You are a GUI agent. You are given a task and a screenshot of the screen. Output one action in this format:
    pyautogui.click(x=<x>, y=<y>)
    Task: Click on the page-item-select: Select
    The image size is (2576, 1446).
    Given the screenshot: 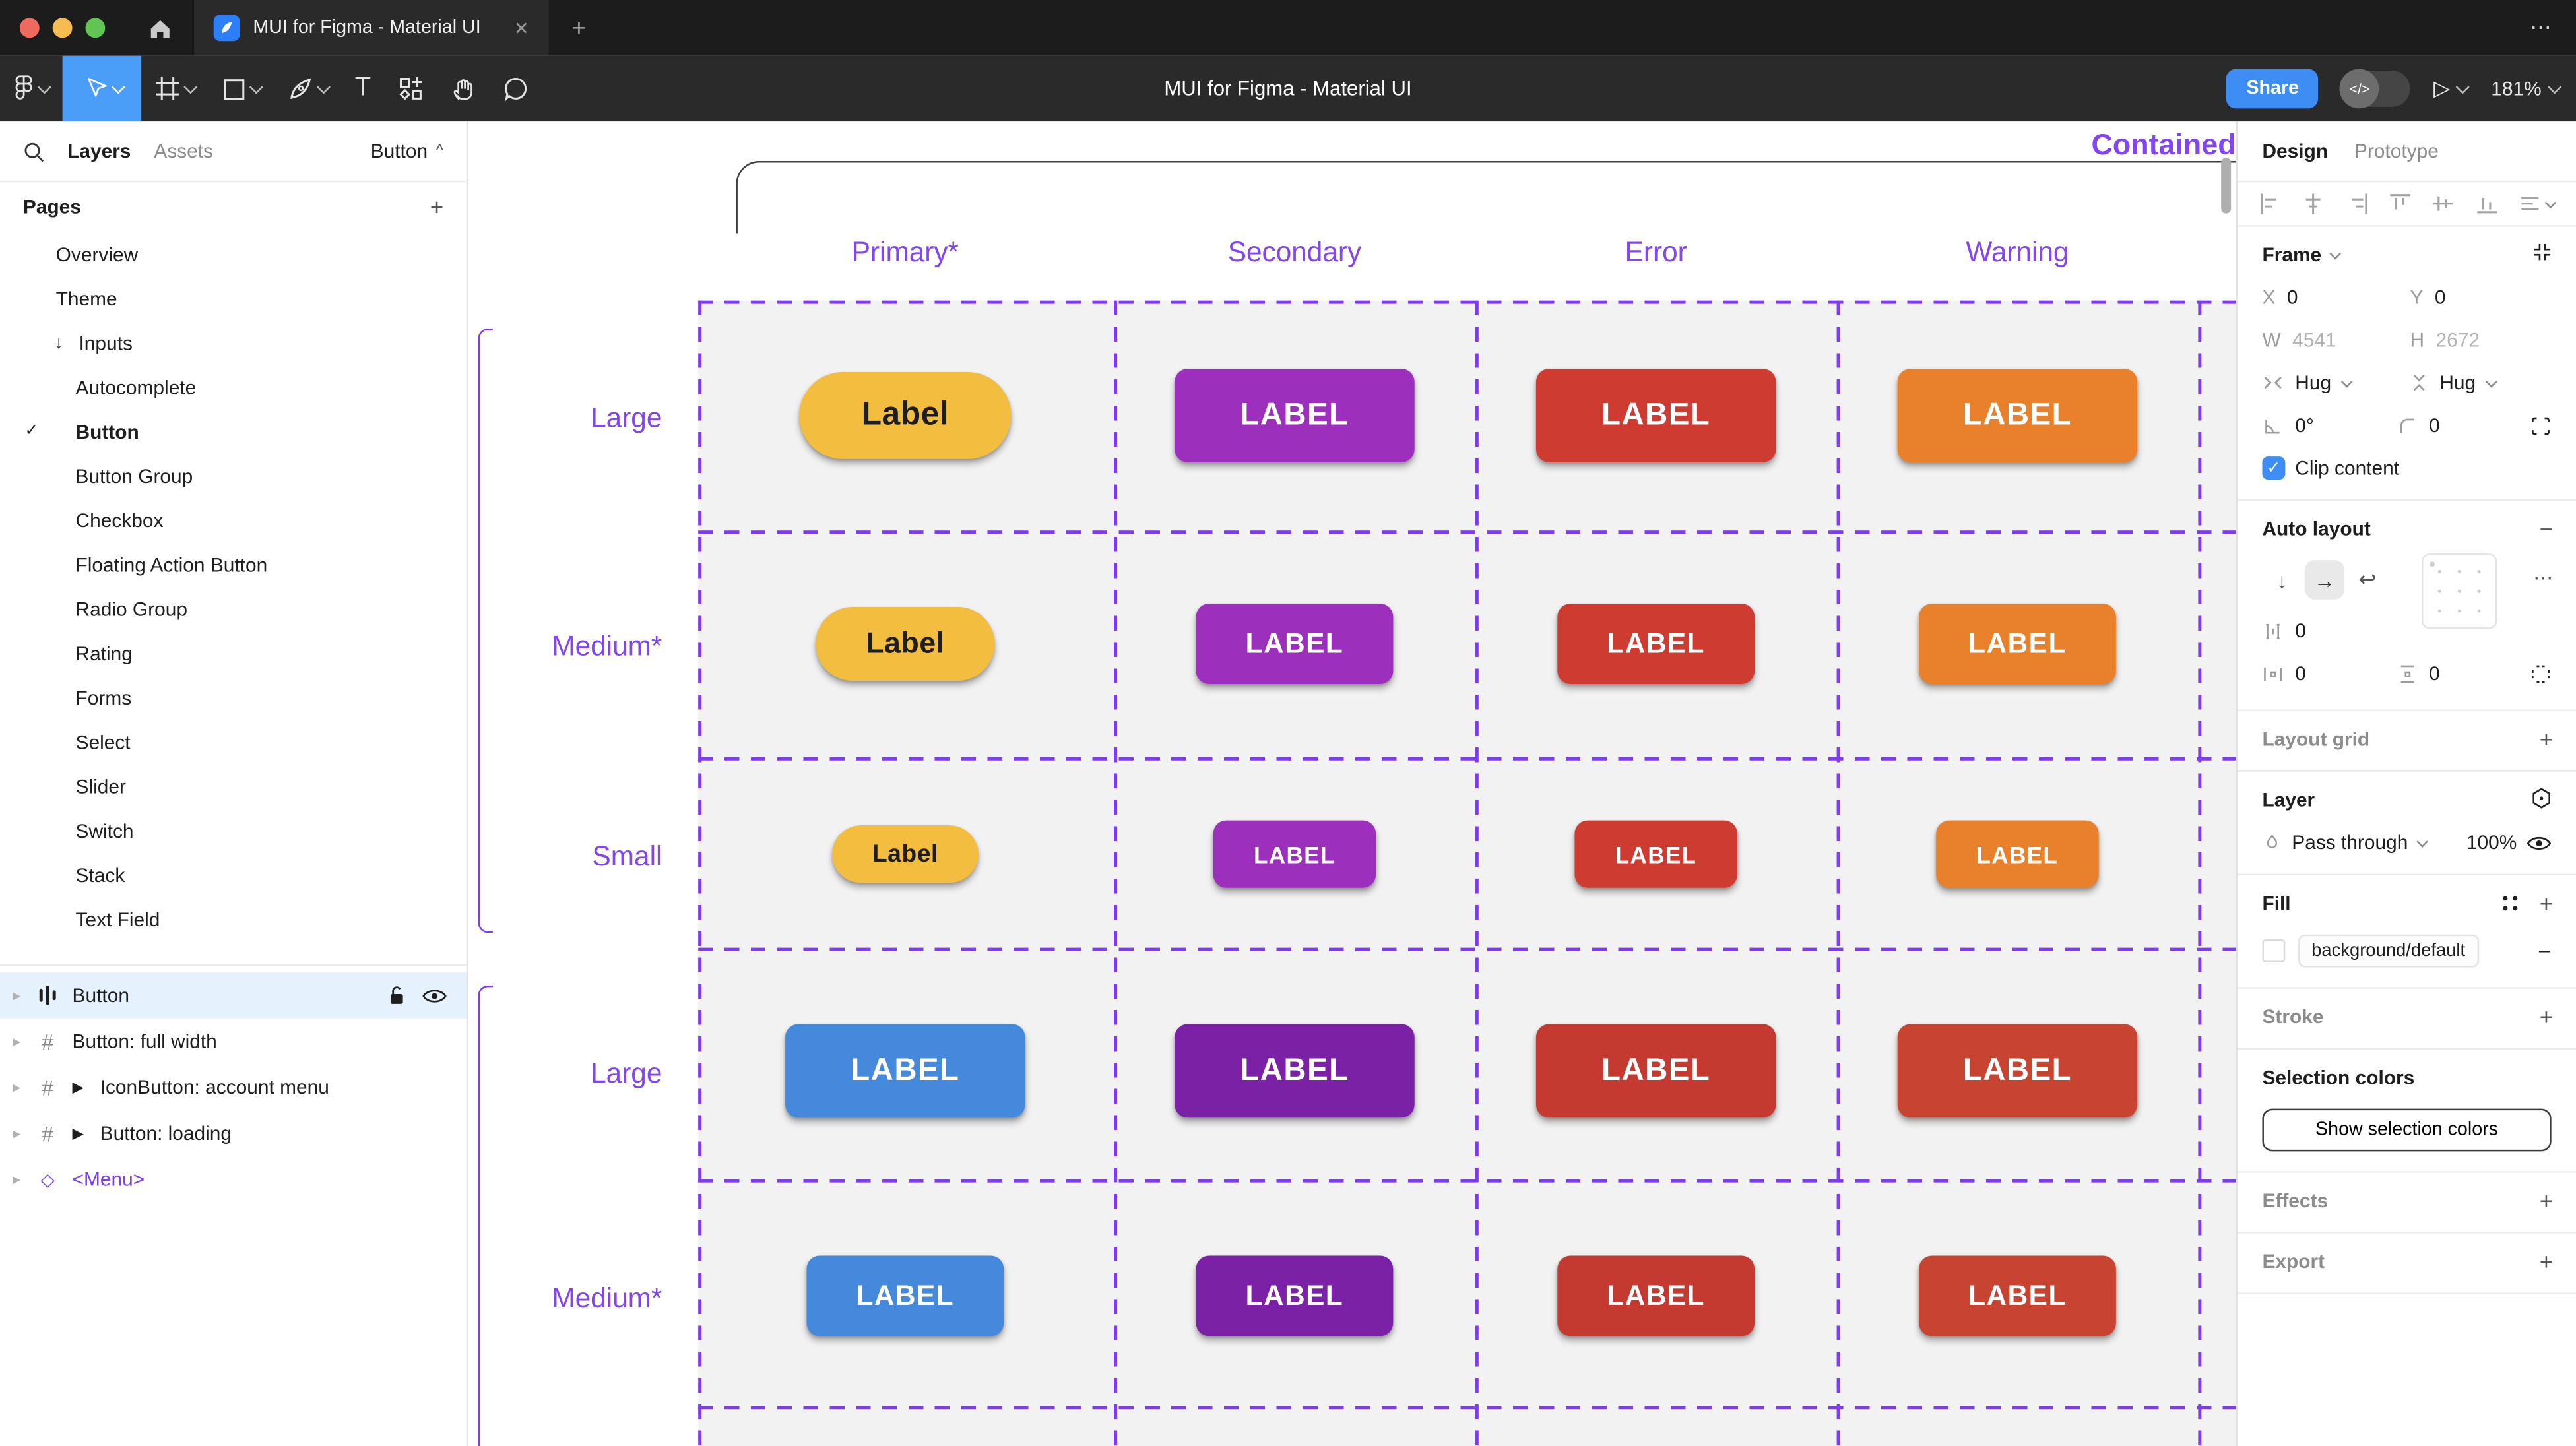 What is the action you would take?
    pyautogui.click(x=233, y=742)
    